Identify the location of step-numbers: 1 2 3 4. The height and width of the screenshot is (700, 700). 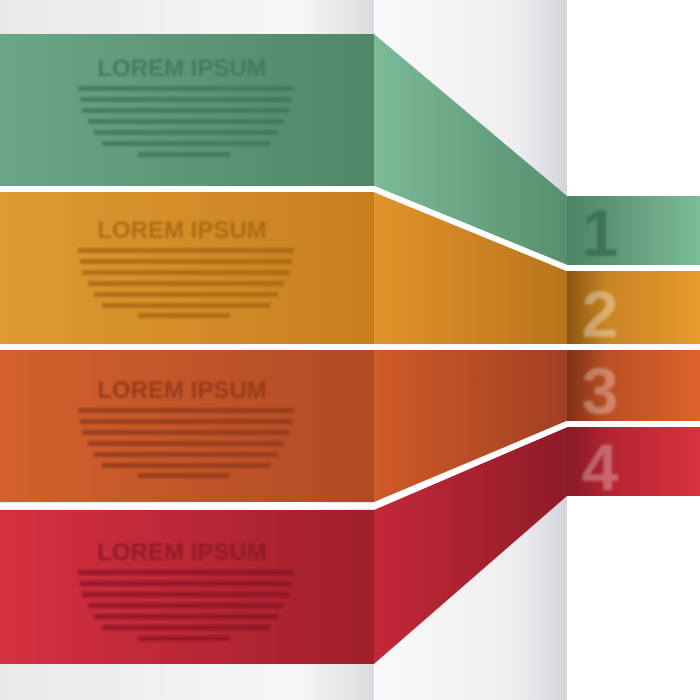
(600, 350).